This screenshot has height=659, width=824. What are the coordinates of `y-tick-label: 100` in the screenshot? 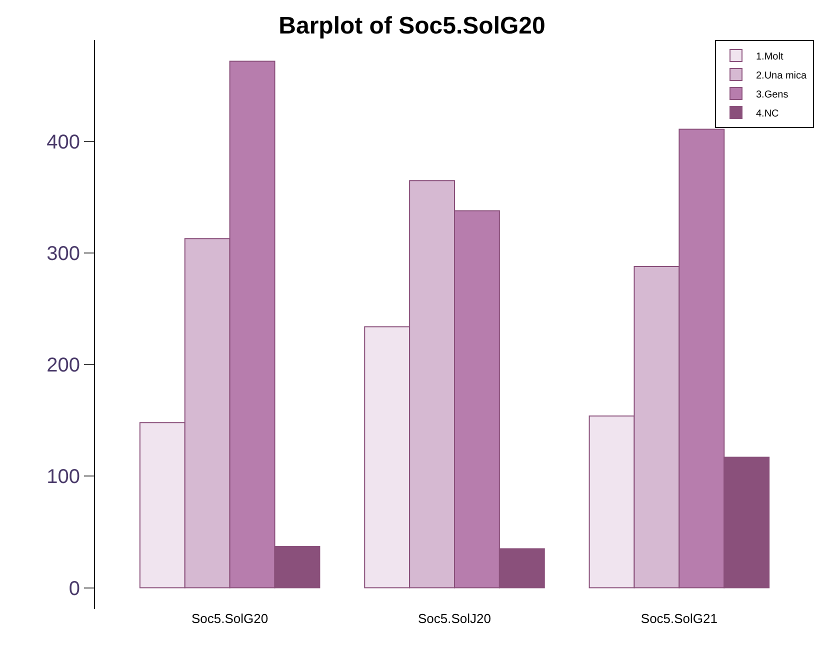 It's located at (63, 477).